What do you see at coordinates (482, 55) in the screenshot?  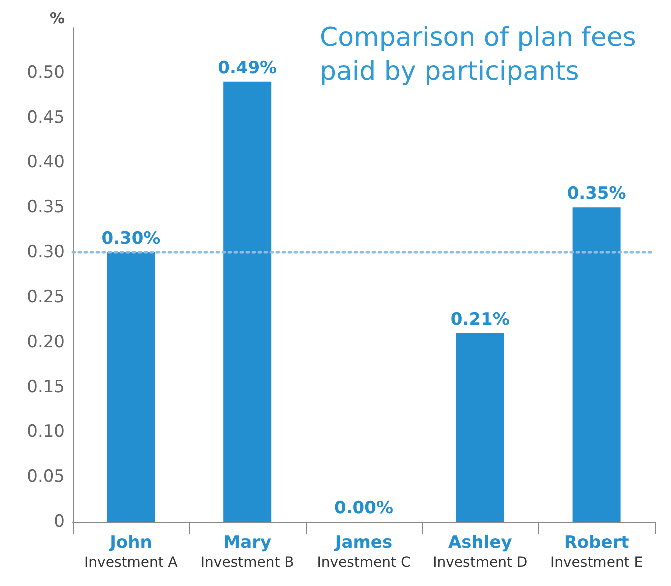 I see `text: Comparison of plan fees paid by participants` at bounding box center [482, 55].